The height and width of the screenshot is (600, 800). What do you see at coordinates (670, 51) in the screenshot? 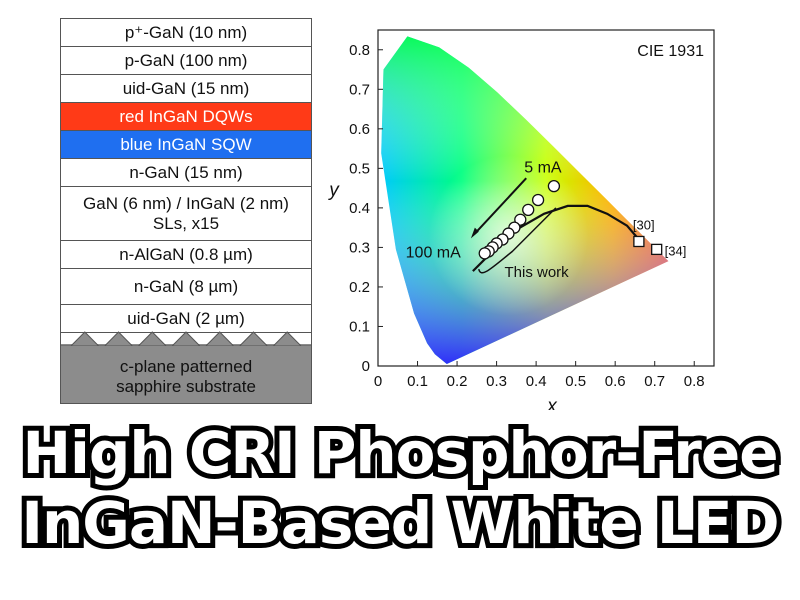
I see `chart-title: CIE 1931` at bounding box center [670, 51].